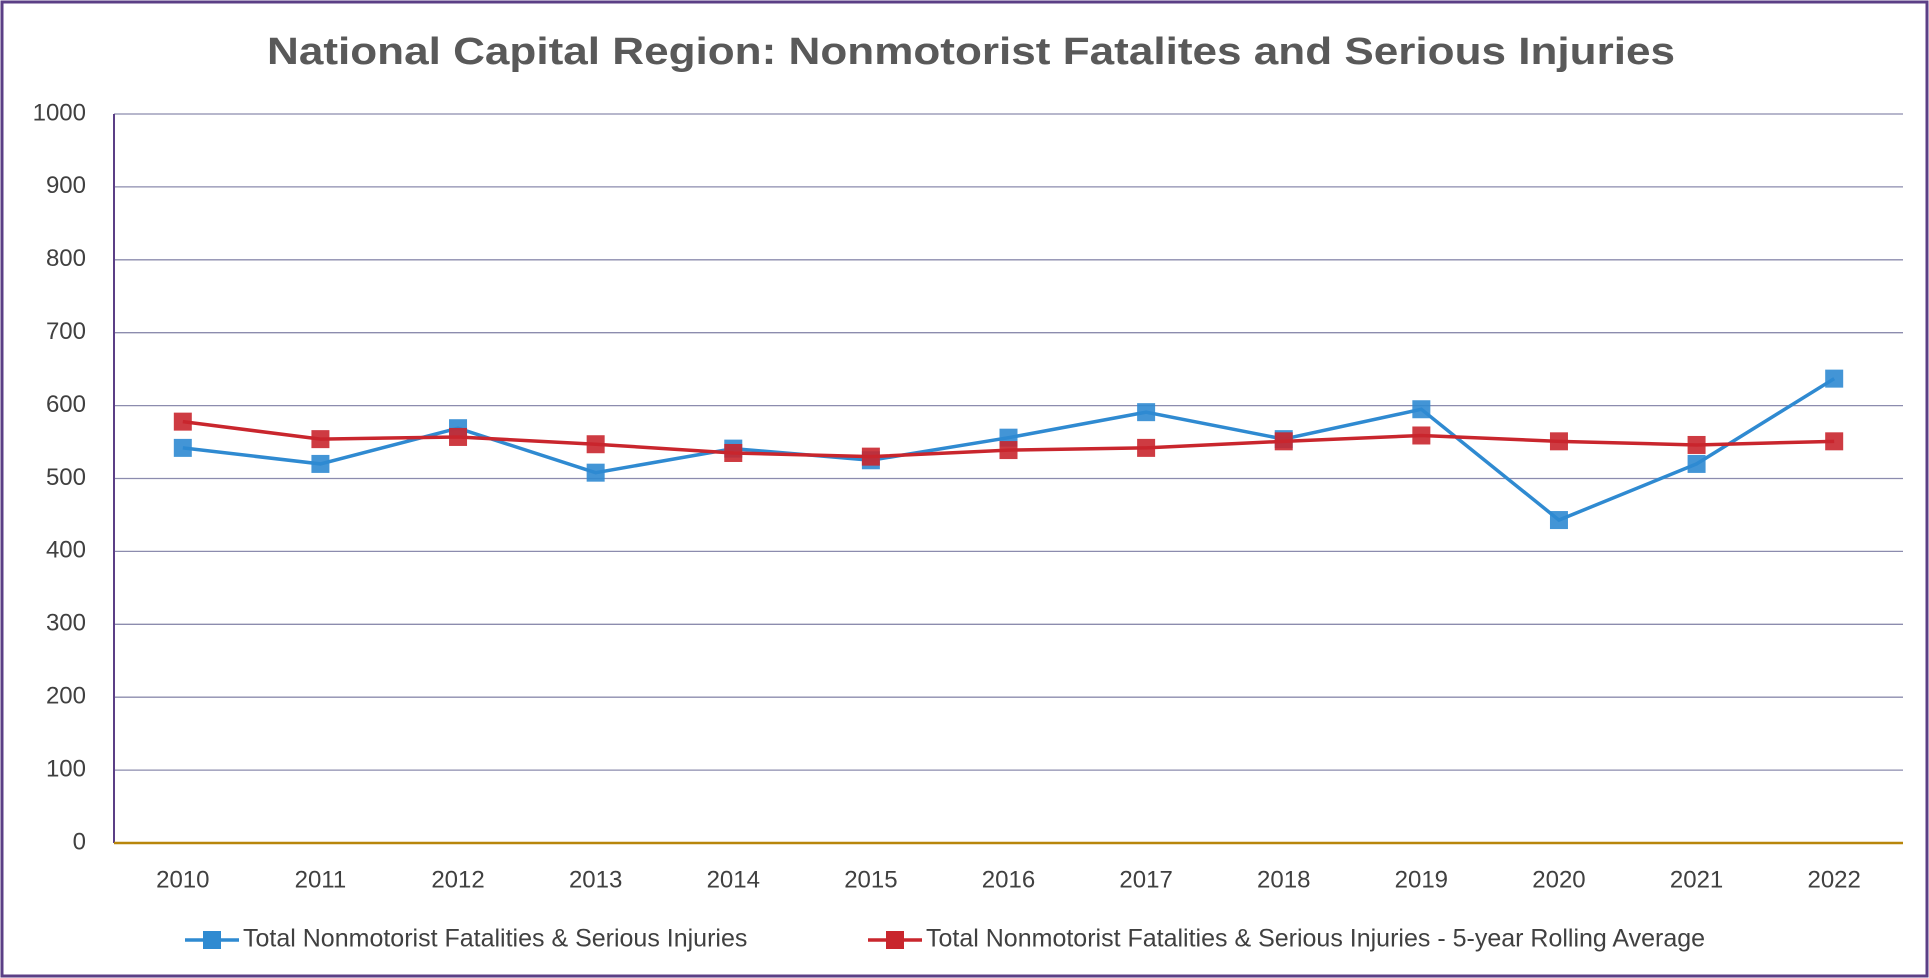 The height and width of the screenshot is (978, 1929). Describe the element at coordinates (1145, 879) in the screenshot. I see `x-tick-label: 2017` at that location.